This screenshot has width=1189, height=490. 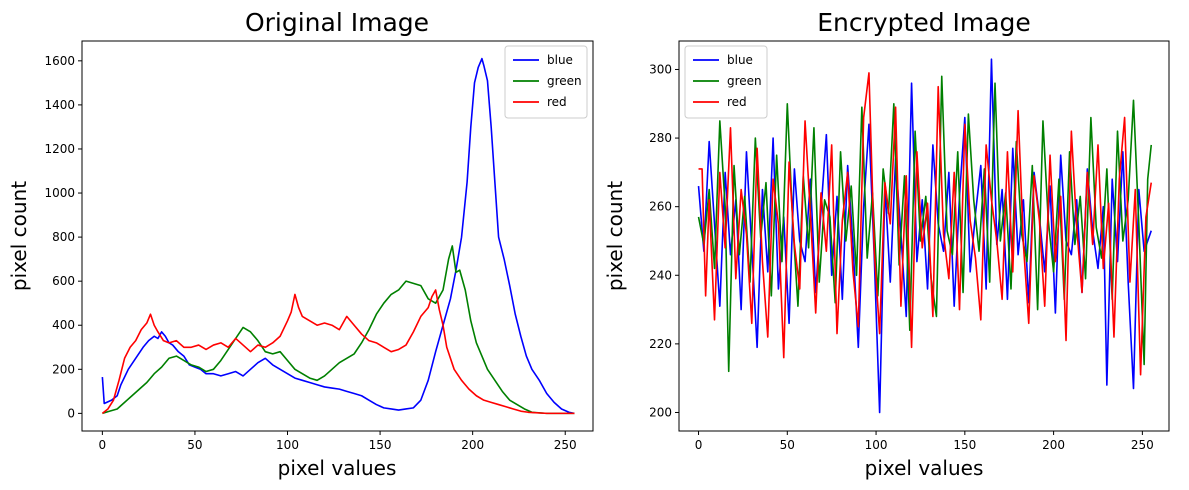 What do you see at coordinates (71, 413) in the screenshot?
I see `y-tick-label: 0` at bounding box center [71, 413].